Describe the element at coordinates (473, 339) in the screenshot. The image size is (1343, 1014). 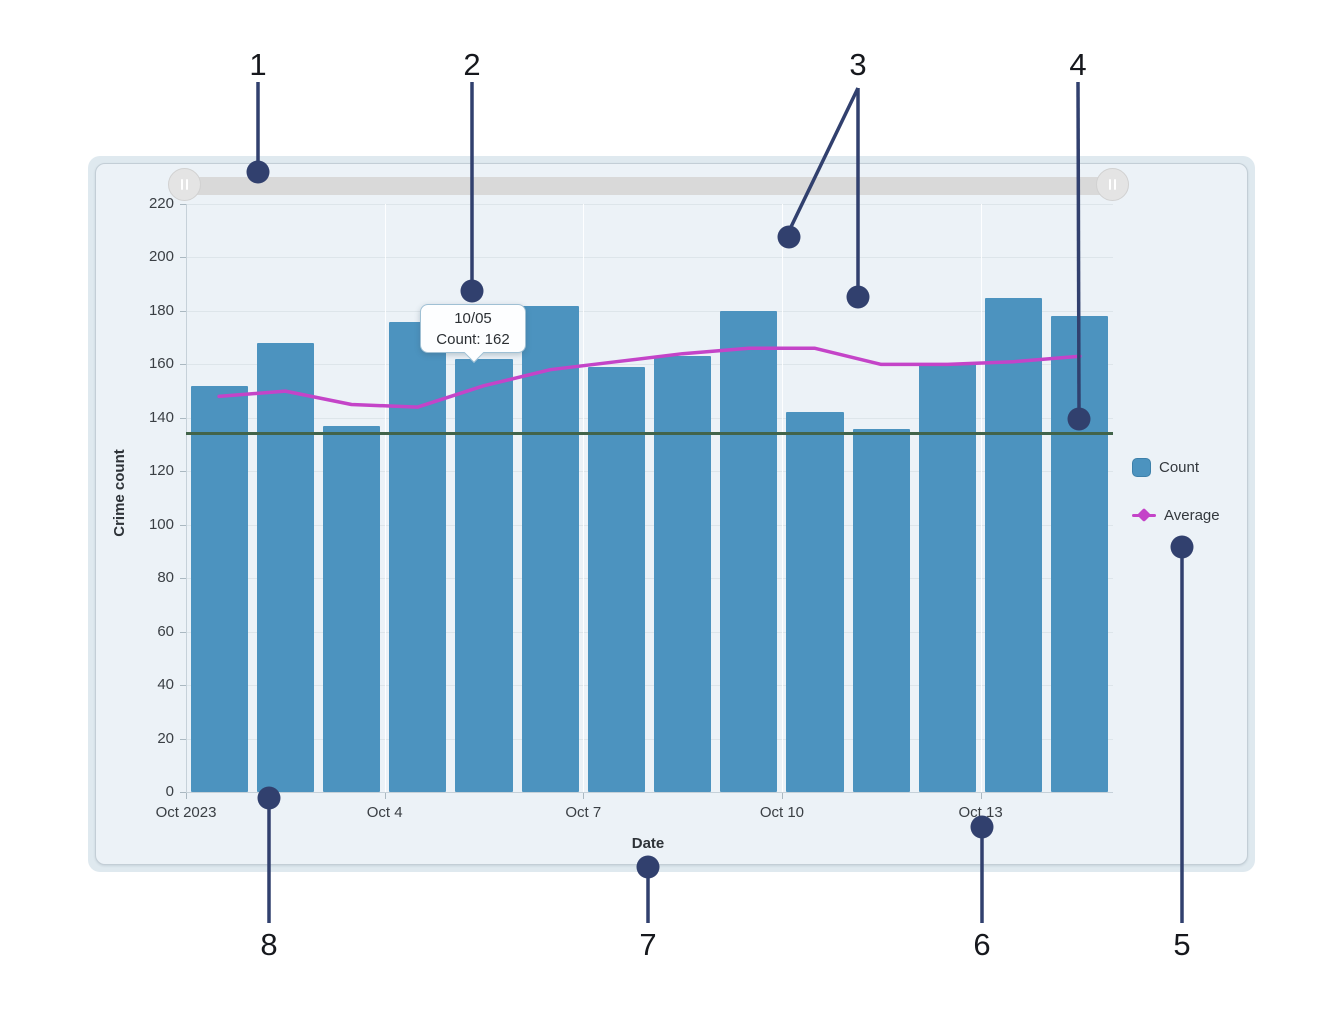
I see `tooltip-value: Count: 162` at that location.